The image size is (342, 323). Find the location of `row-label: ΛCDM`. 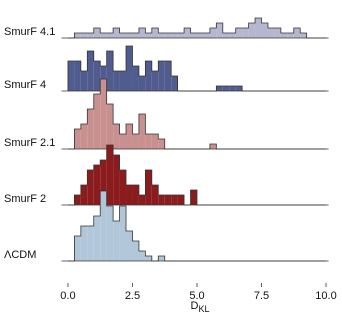

row-label: ΛCDM is located at coordinates (20, 255).